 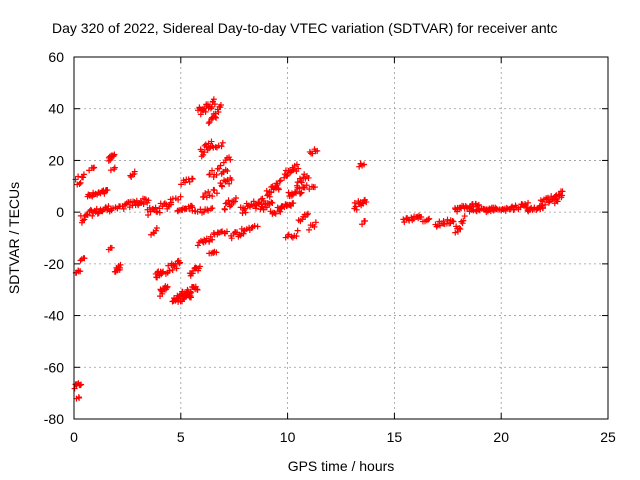 I want to click on y-tick-label: 60, so click(x=56, y=57).